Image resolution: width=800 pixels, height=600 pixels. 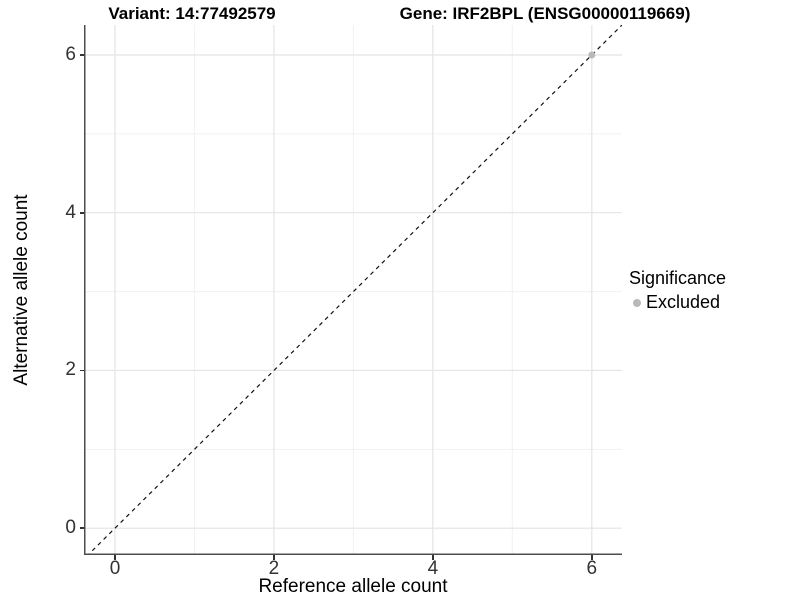 What do you see at coordinates (678, 278) in the screenshot?
I see `legend-title: Significance` at bounding box center [678, 278].